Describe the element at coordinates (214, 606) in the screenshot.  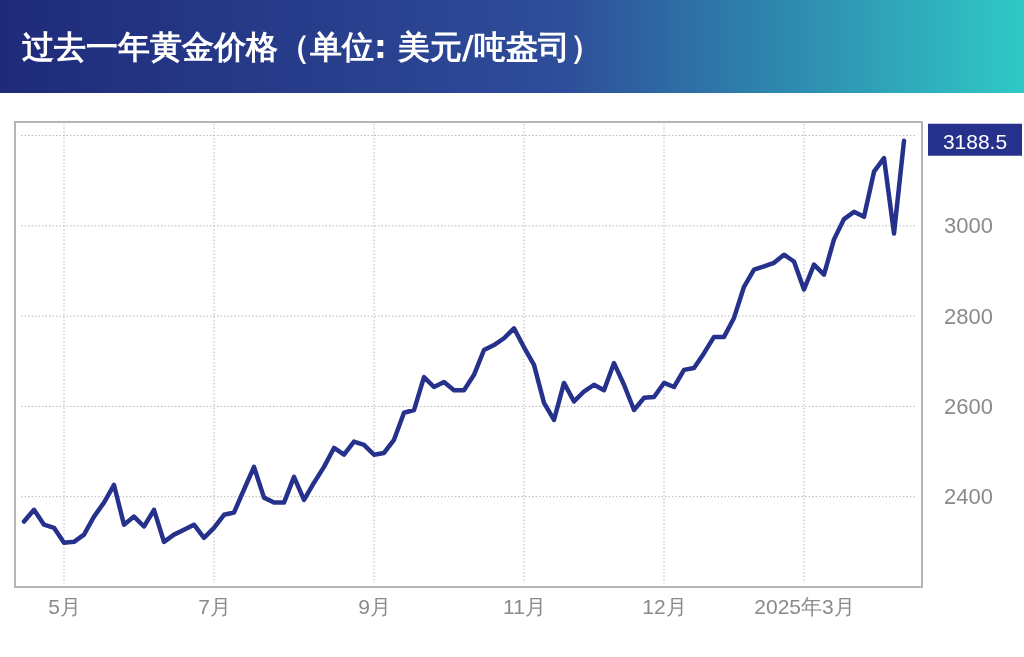
I see `x-tick-label: 7月` at that location.